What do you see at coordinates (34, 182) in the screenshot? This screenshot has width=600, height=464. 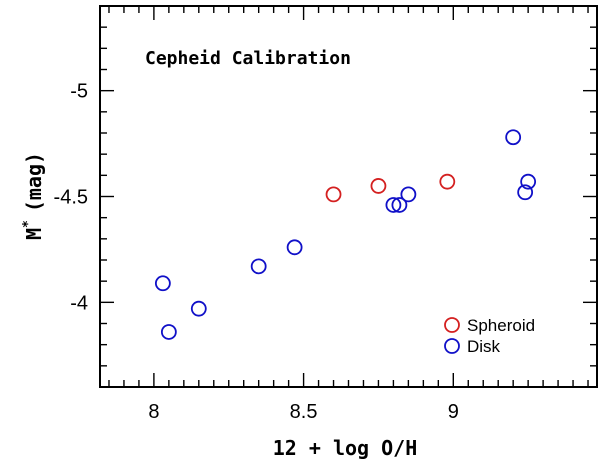 I see `y-axis-label-unit: (mag)` at bounding box center [34, 182].